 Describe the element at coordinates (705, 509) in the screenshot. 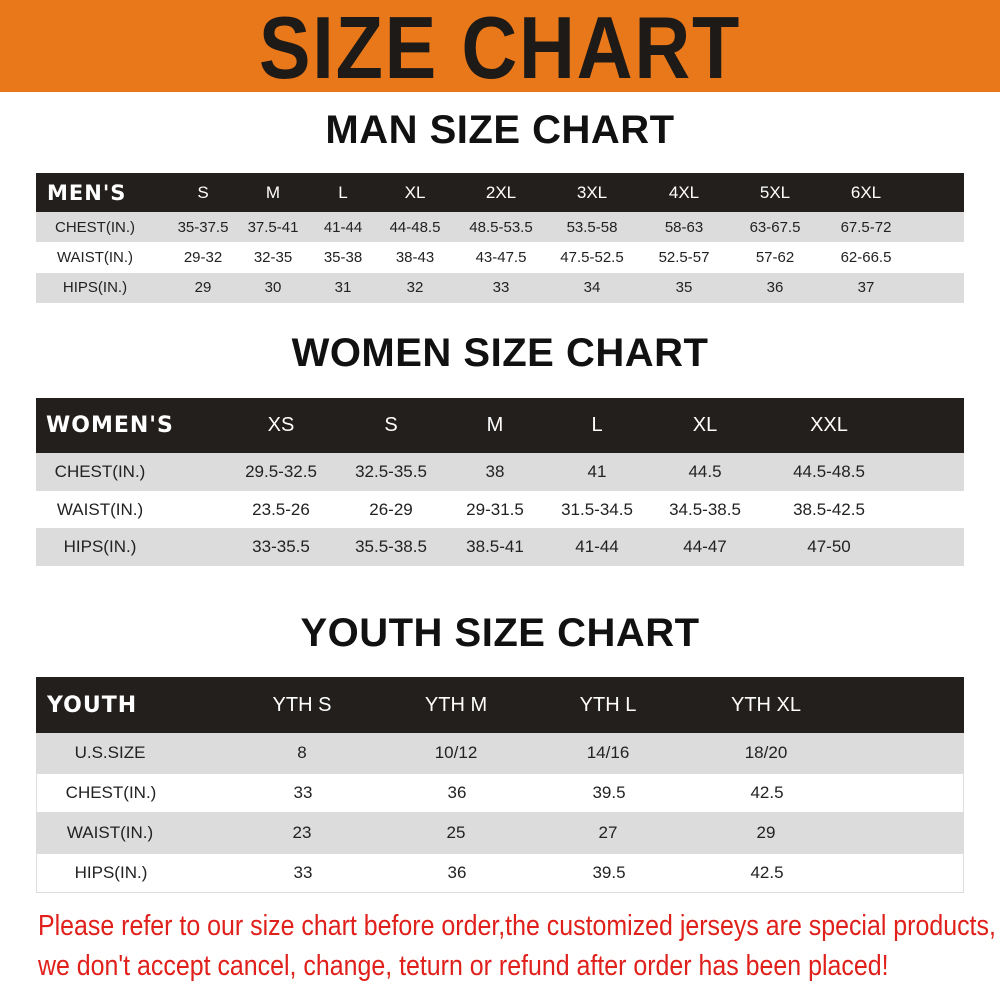

I see `table-cell: 34.5-38.5` at that location.